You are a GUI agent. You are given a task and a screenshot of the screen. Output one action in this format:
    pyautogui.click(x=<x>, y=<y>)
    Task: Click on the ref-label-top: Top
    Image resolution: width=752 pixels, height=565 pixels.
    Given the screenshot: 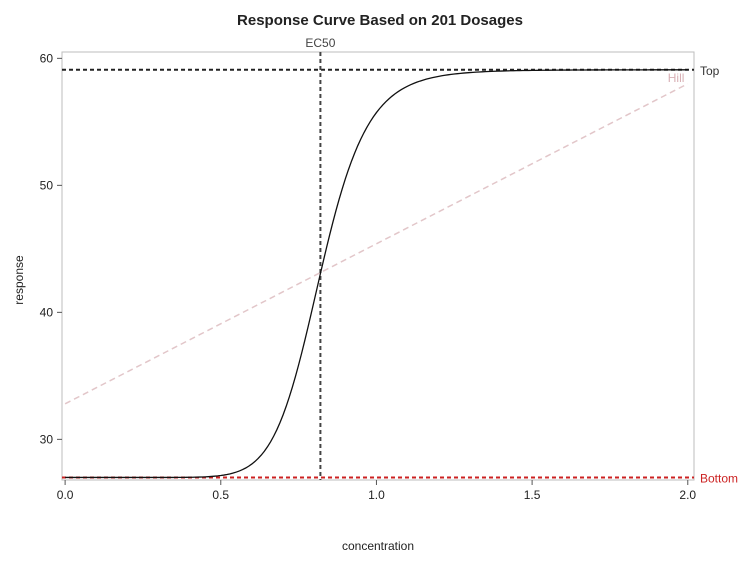 What is the action you would take?
    pyautogui.click(x=710, y=71)
    